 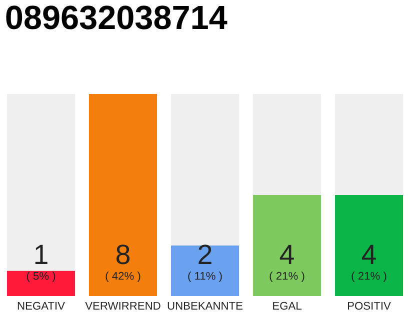 What do you see at coordinates (122, 306) in the screenshot?
I see `x-tick-label: VERWIRREND` at bounding box center [122, 306].